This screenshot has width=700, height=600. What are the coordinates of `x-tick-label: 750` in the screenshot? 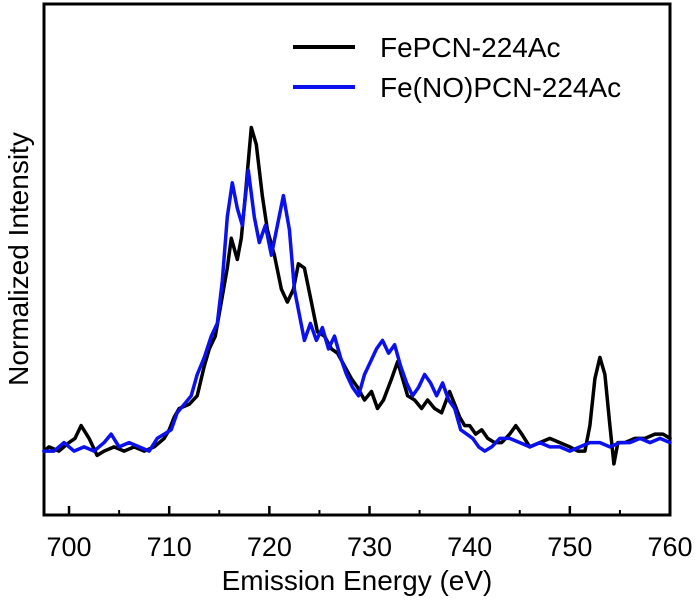 It's located at (569, 547).